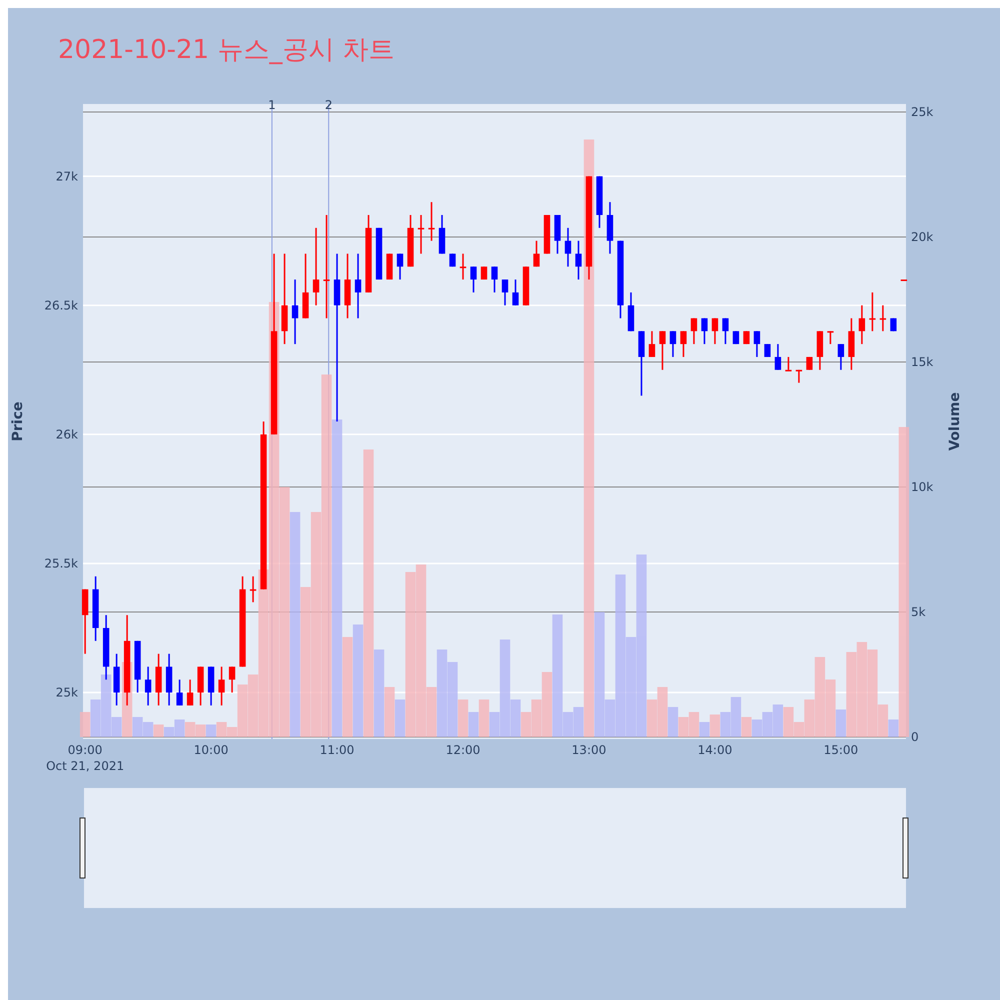  What do you see at coordinates (715, 750) in the screenshot?
I see `x-tick-label: 14:00` at bounding box center [715, 750].